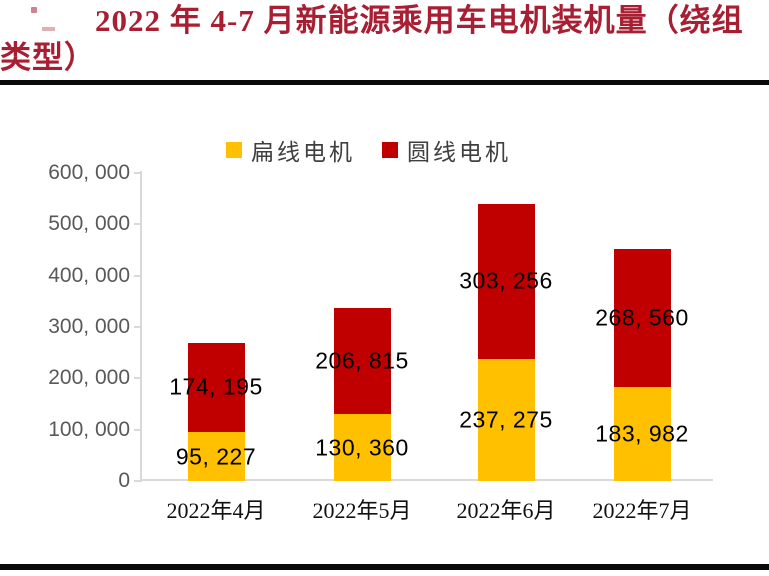  Describe the element at coordinates (506, 510) in the screenshot. I see `x-axis-label: 2022年6月` at that location.